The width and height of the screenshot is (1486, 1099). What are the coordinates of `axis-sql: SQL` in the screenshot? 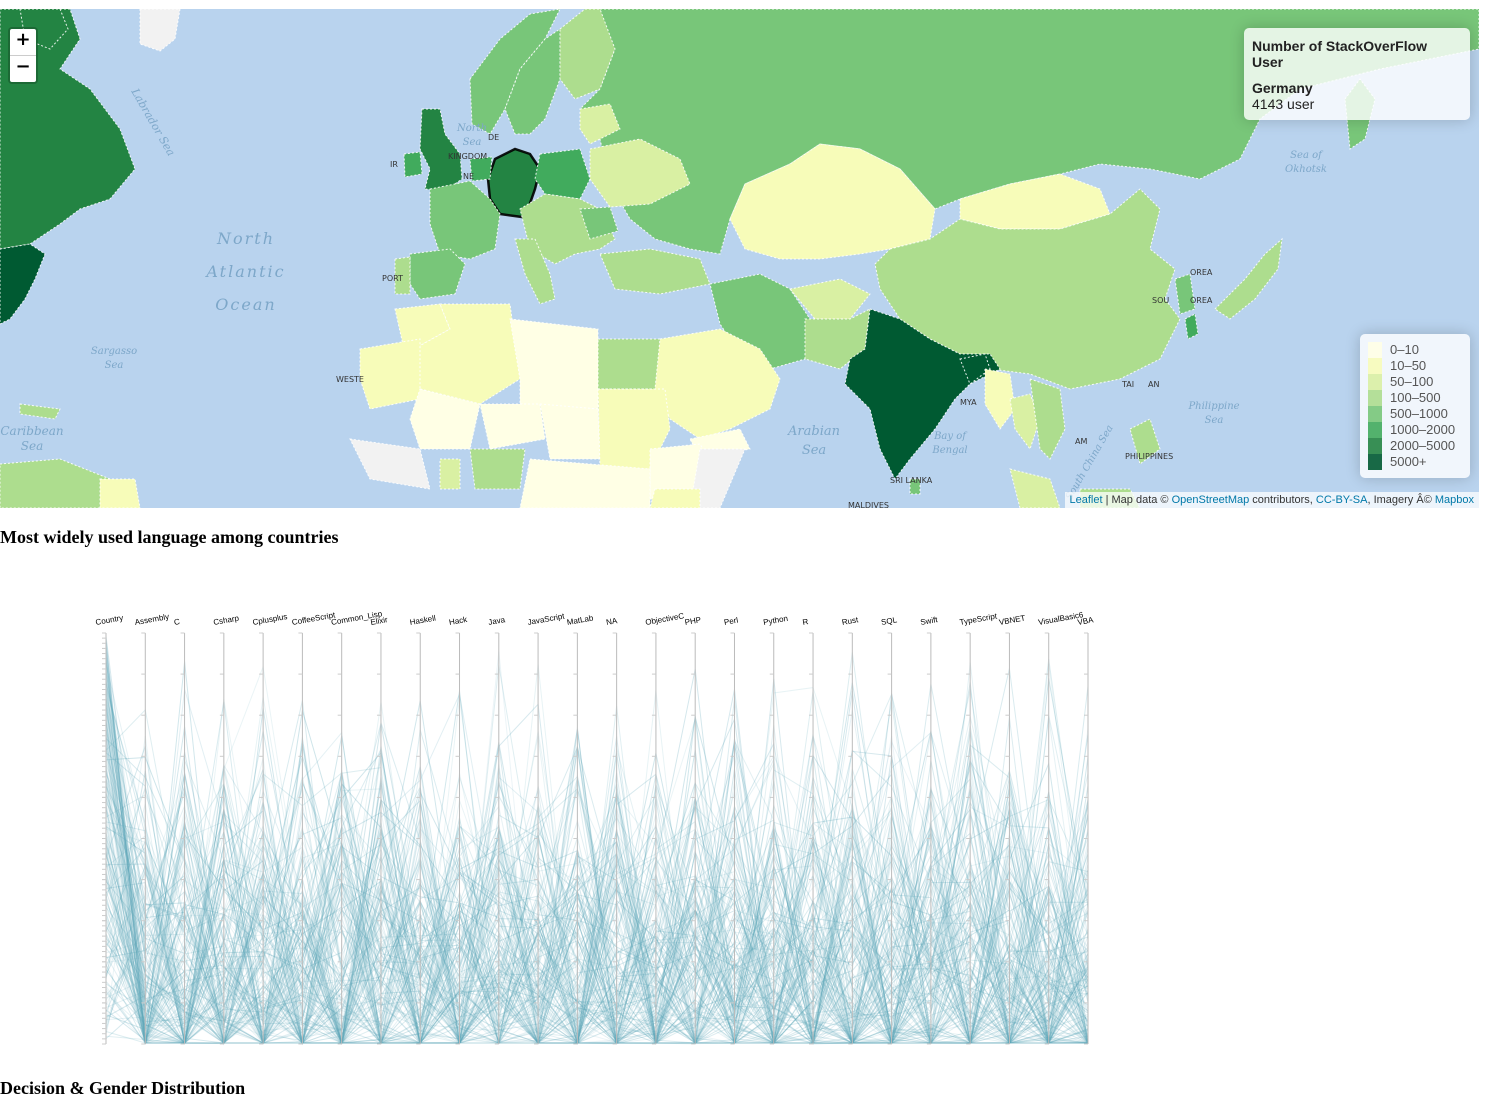 It's located at (889, 830).